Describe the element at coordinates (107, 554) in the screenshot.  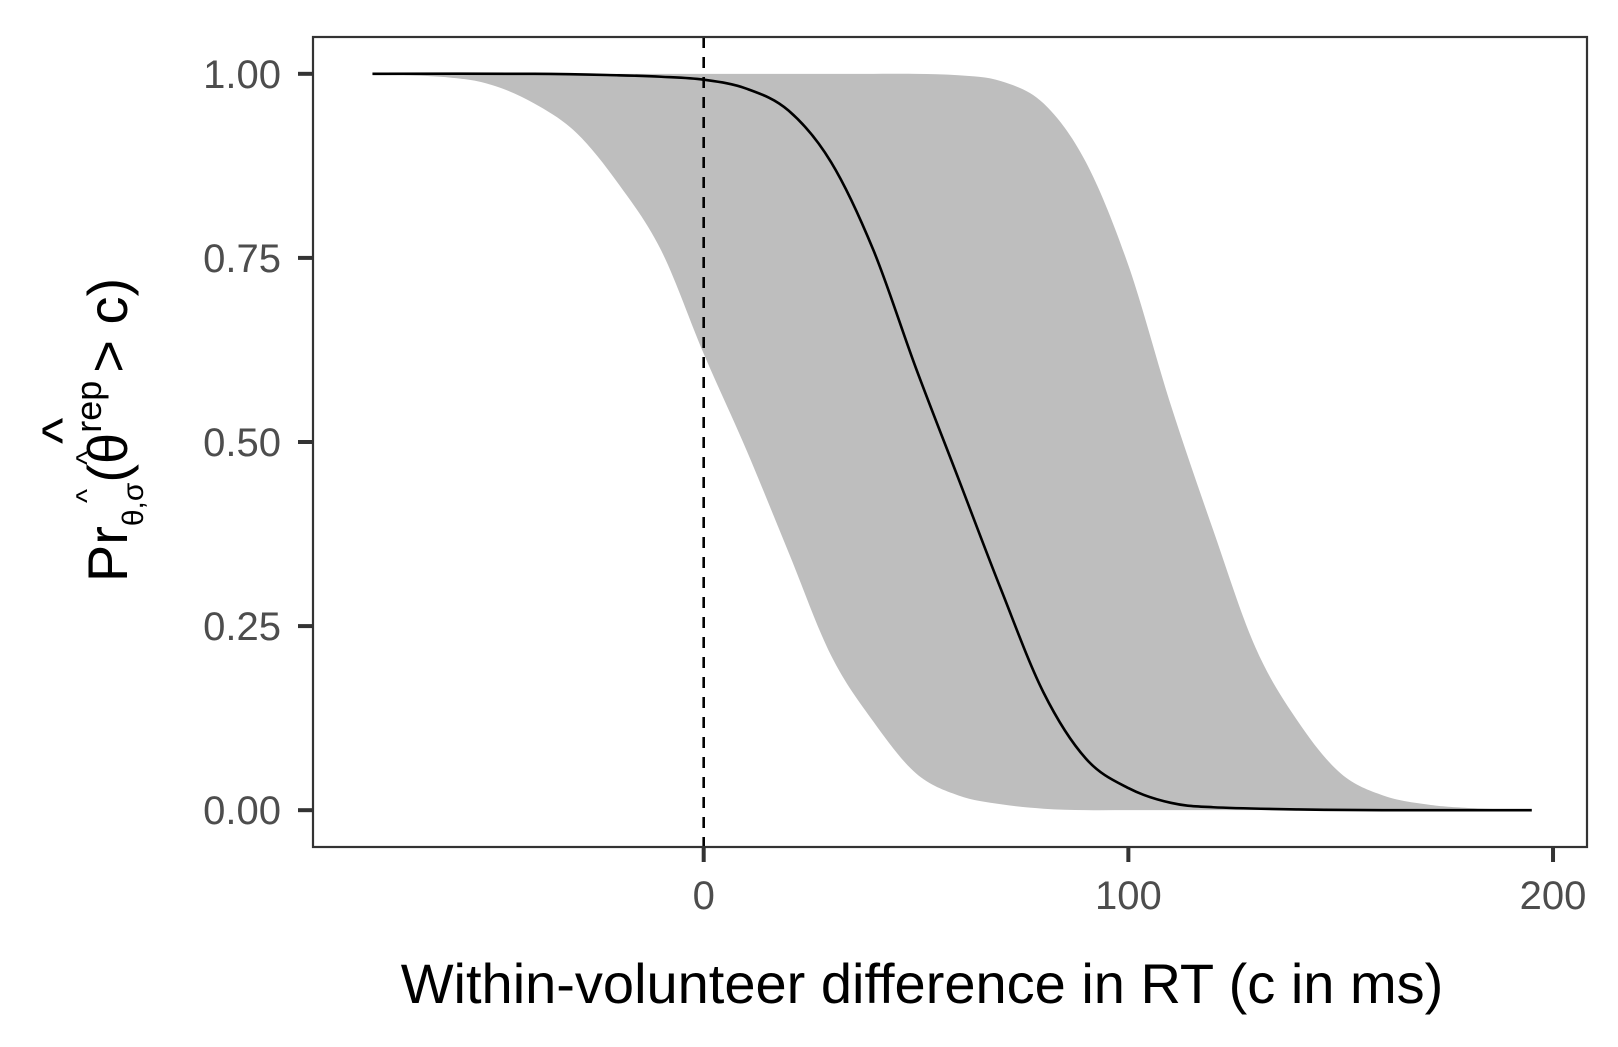
I see `y-axis-title-base: Pr` at that location.